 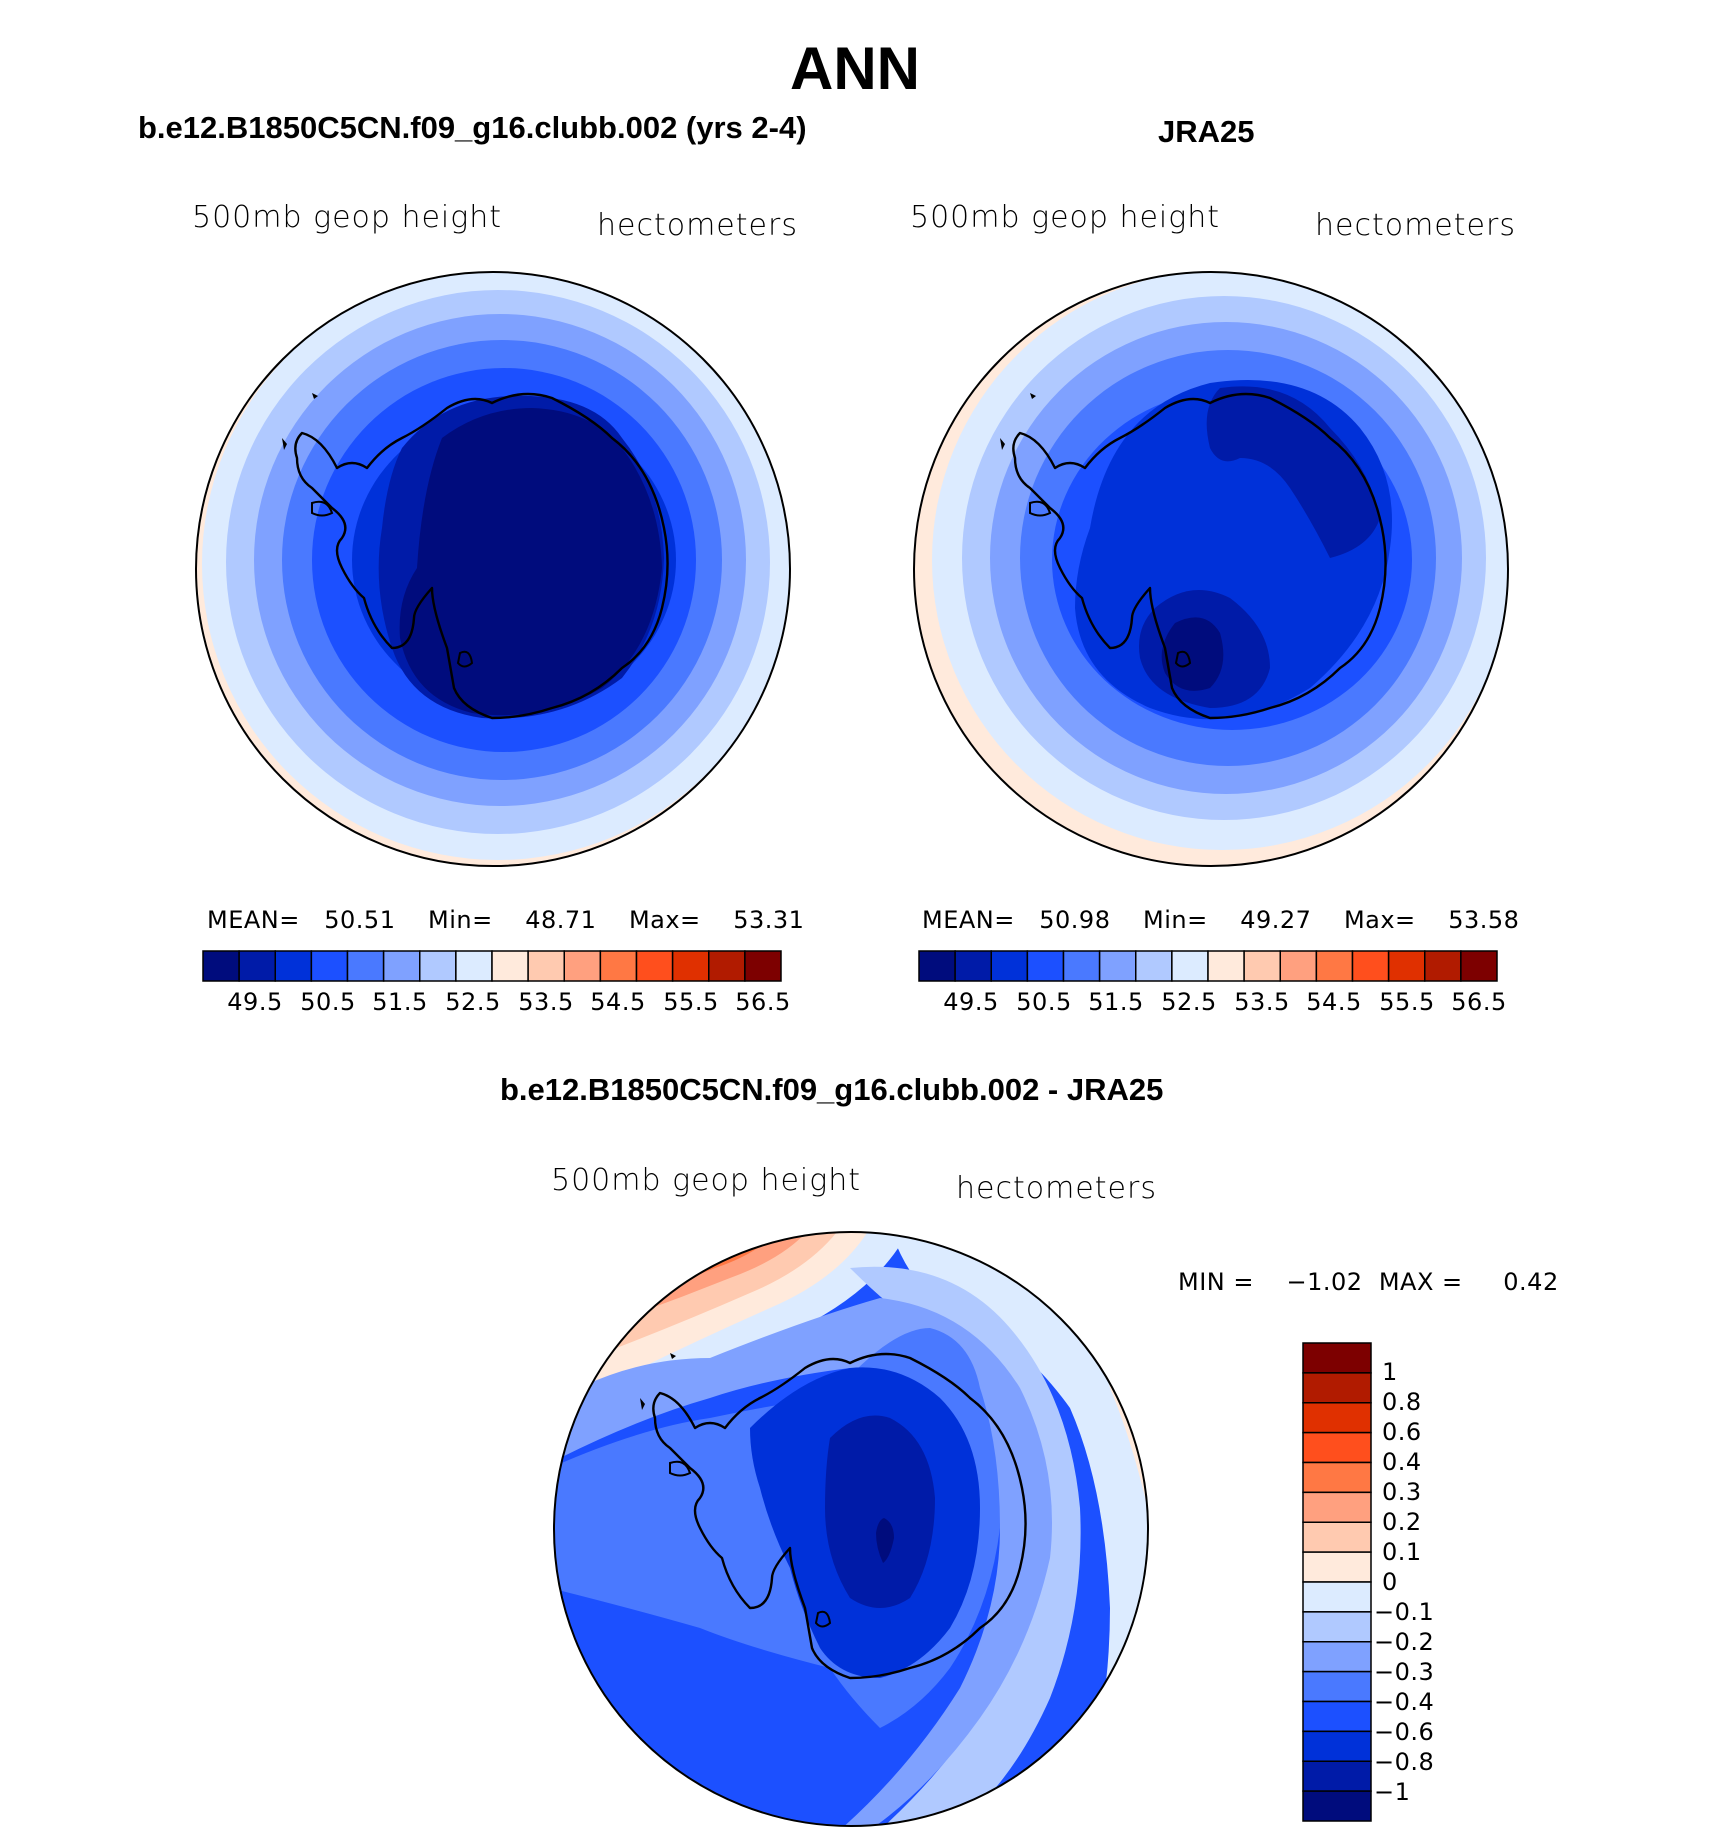 I want to click on obs-colorbar-tick: 55.5, so click(x=1407, y=1002).